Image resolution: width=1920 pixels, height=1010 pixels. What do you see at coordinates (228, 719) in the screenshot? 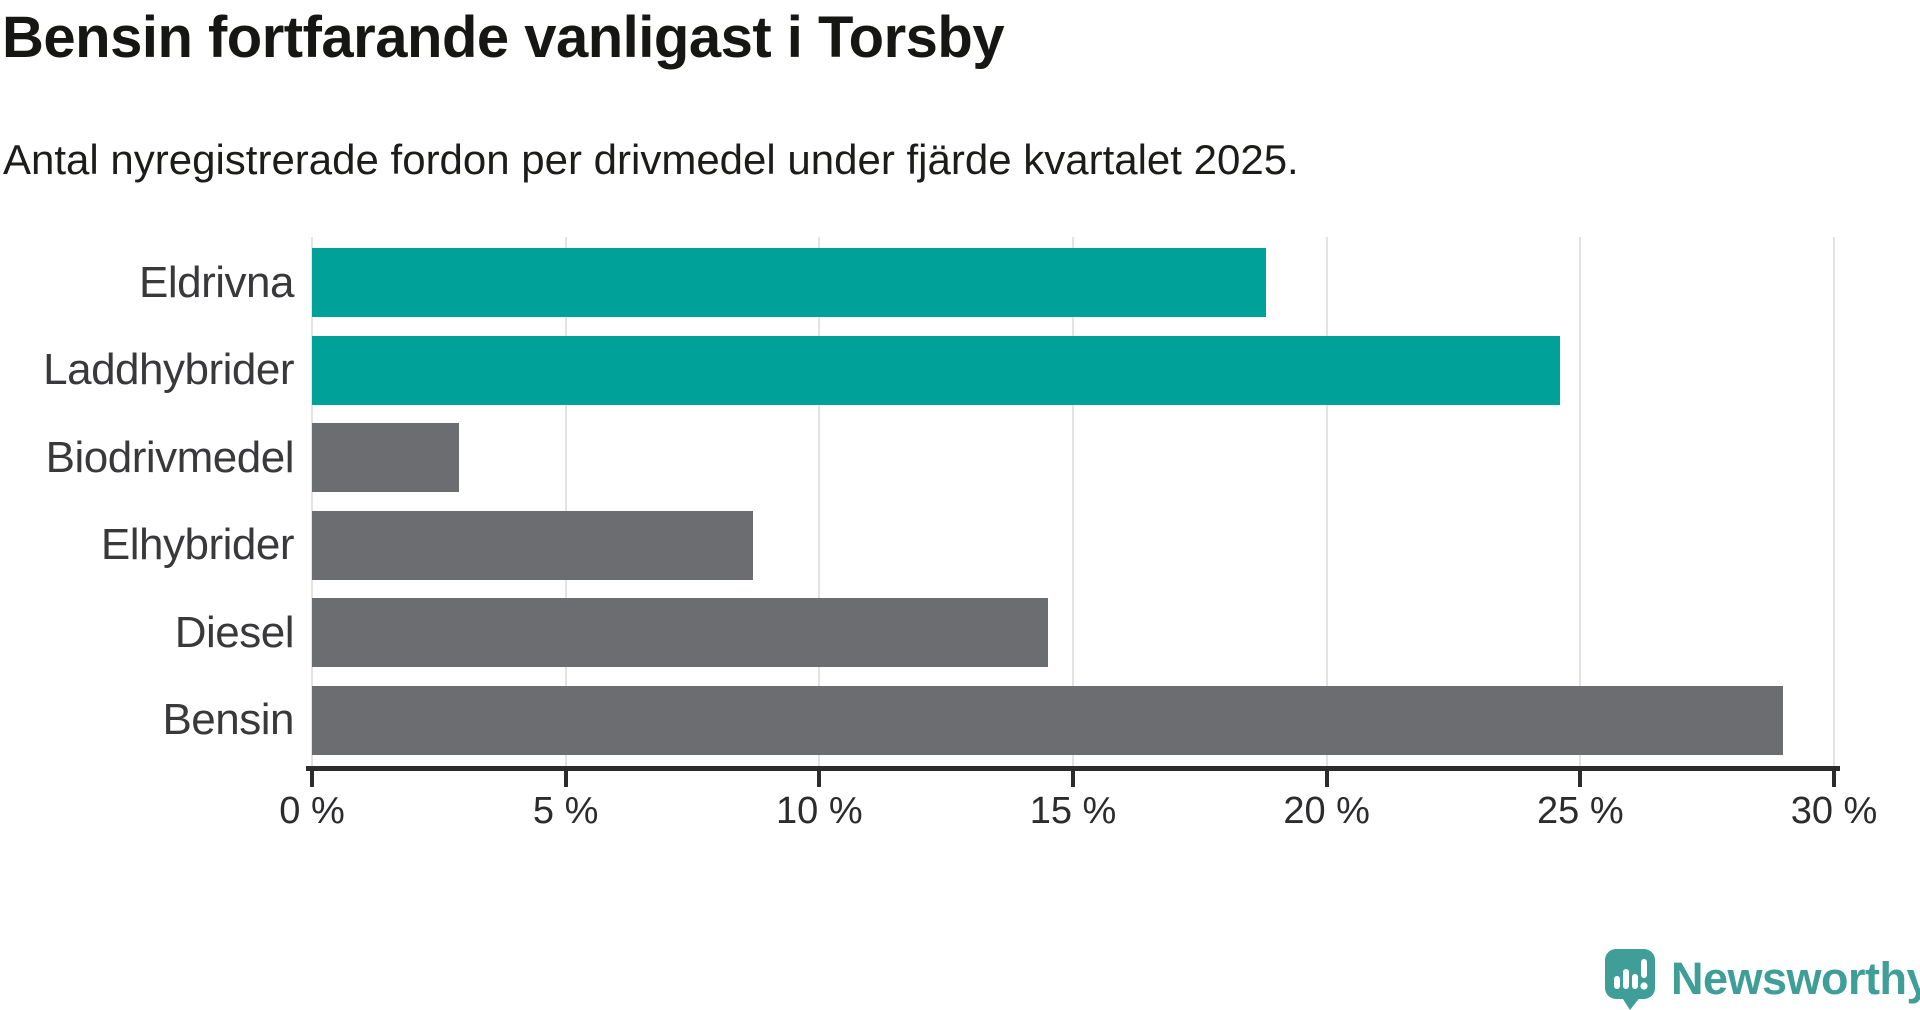
I see `category-label: Bensin` at bounding box center [228, 719].